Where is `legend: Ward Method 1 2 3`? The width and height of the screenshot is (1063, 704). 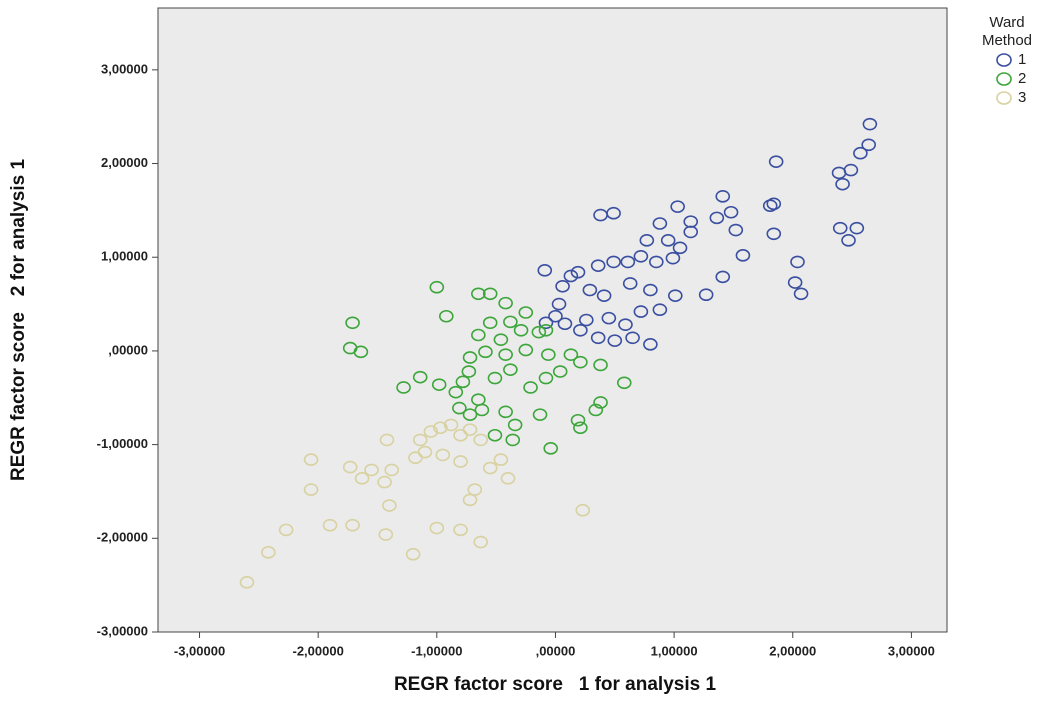 legend: Ward Method 1 2 3 is located at coordinates (1017, 60).